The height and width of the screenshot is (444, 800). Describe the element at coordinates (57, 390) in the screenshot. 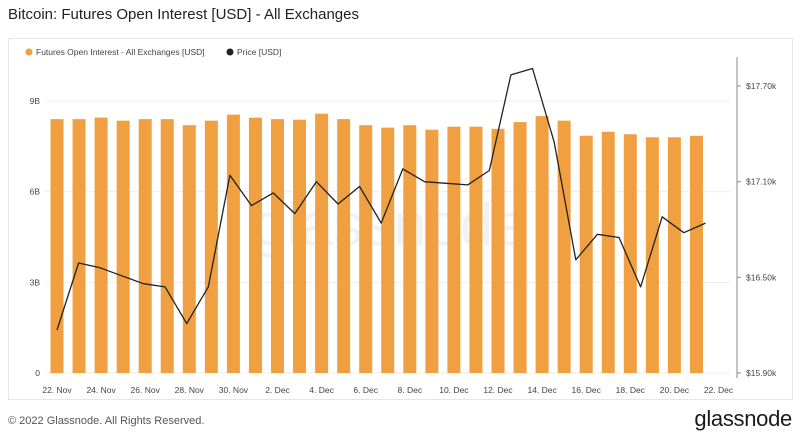

I see `x-tick-label: 22. Nov` at that location.